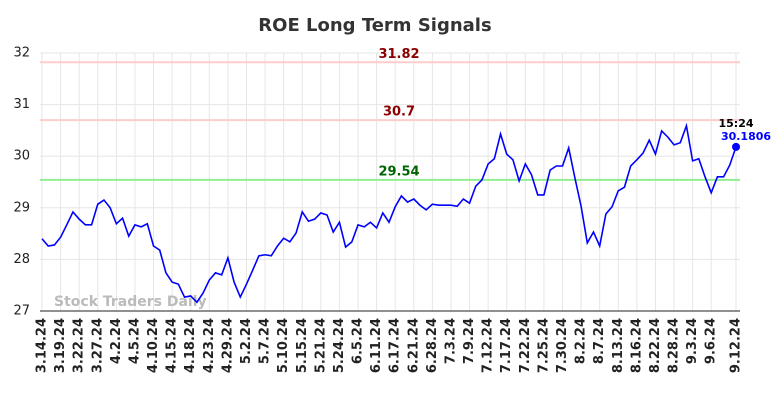 The height and width of the screenshot is (398, 784). Describe the element at coordinates (21, 259) in the screenshot. I see `y-tick-label: 28` at that location.